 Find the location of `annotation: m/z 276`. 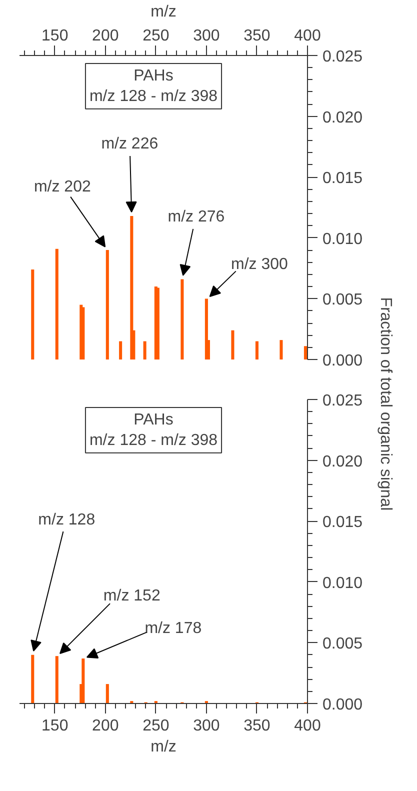

annotation: m/z 276 is located at coordinates (196, 217).